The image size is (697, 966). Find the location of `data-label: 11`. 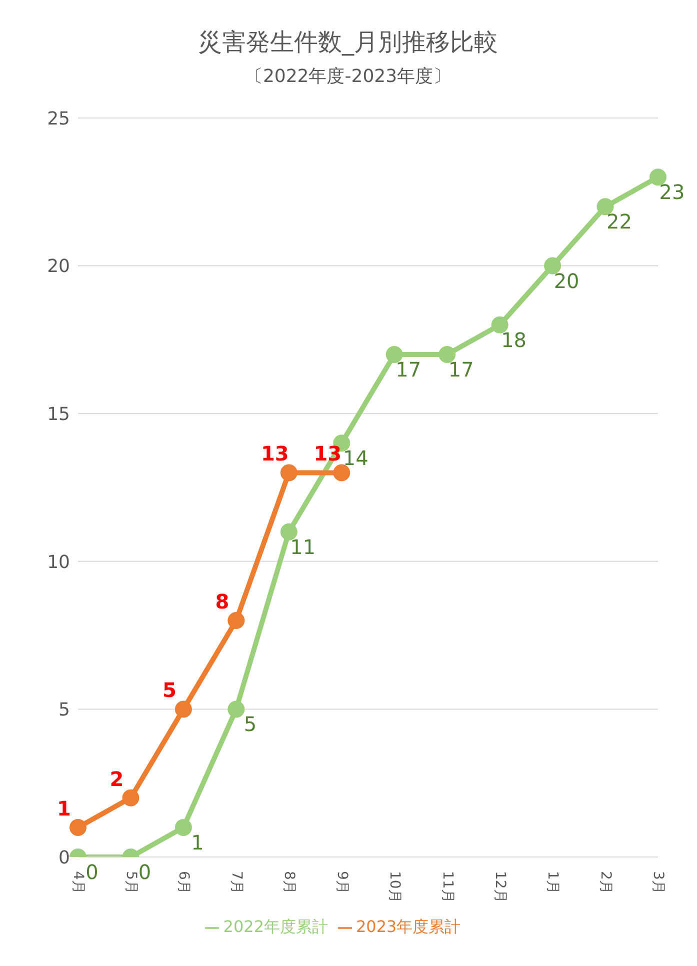

data-label: 11 is located at coordinates (303, 546).